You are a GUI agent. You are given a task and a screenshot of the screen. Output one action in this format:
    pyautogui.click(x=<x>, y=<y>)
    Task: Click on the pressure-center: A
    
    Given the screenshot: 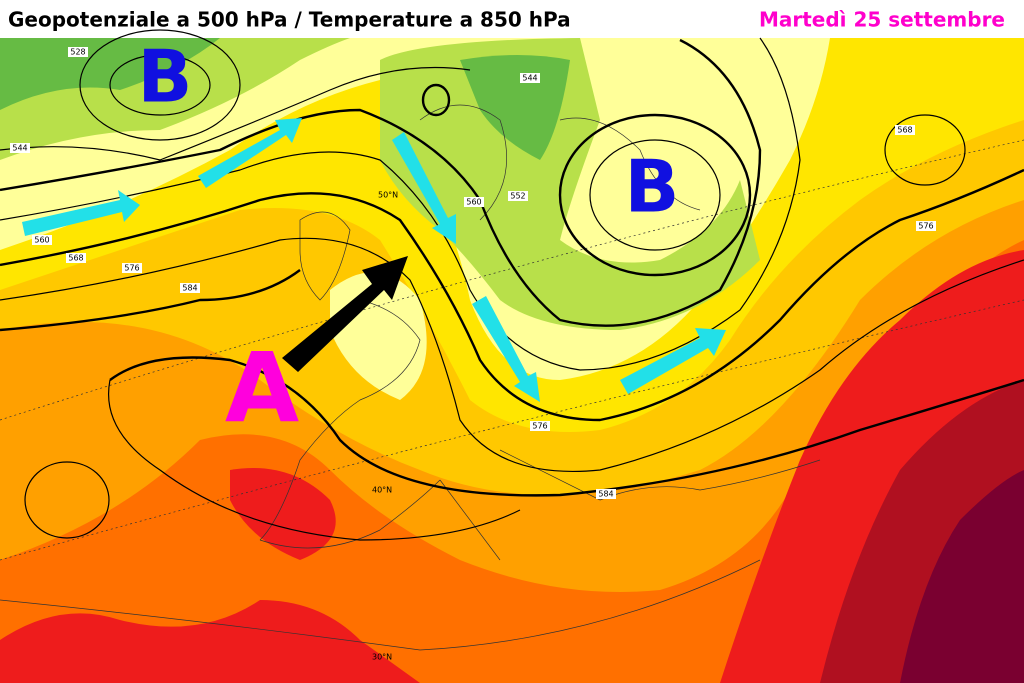 What is the action you would take?
    pyautogui.click(x=262, y=388)
    